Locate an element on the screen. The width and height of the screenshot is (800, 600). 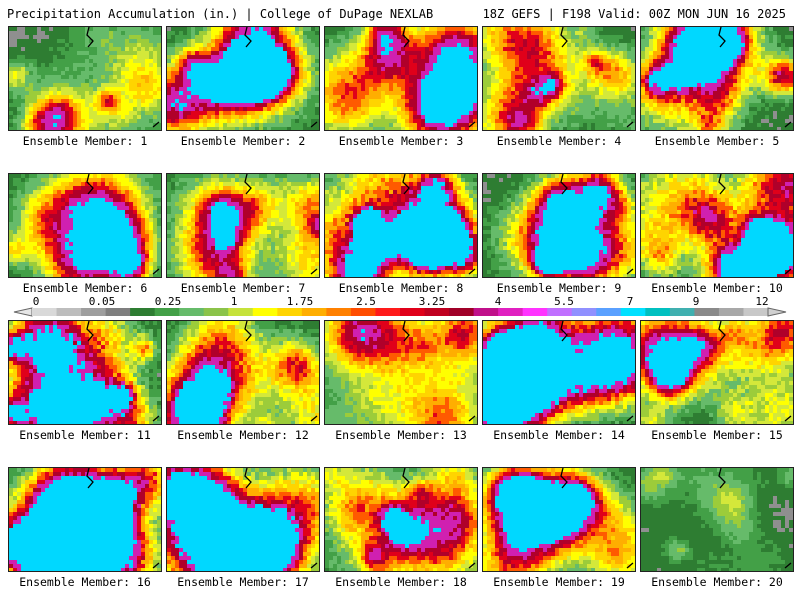
ensemble-member-label: Ensemble Member: 11 is located at coordinates (85, 435).